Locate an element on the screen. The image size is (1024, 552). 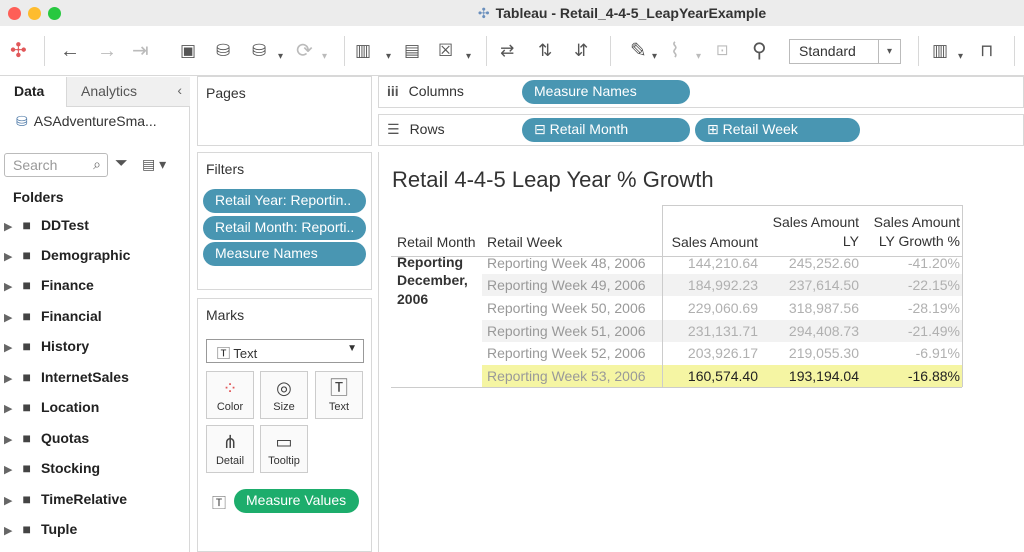
table-row-week: Reporting Week 52, 2006 is located at coordinates (566, 353).